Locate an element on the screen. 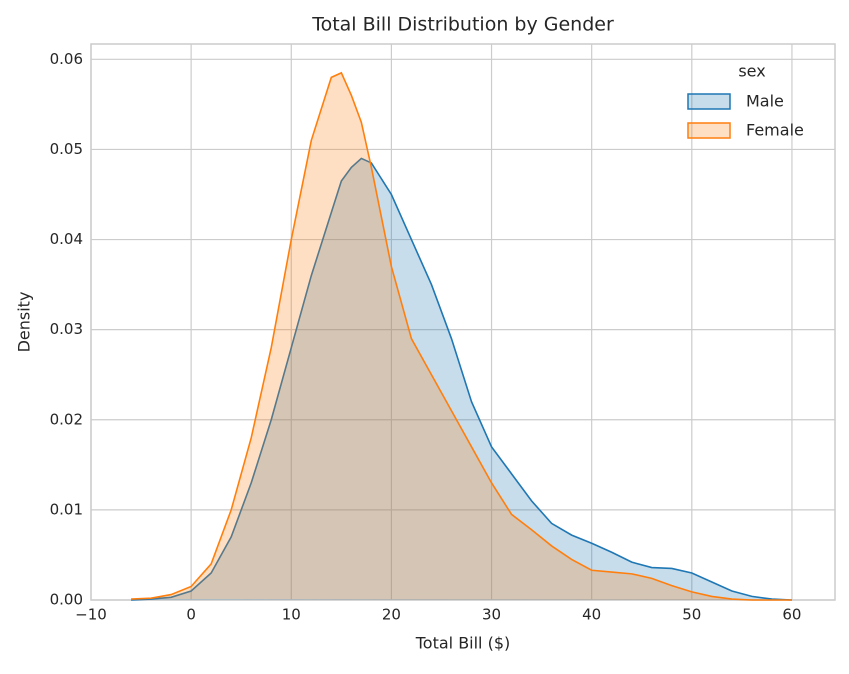  y-axis-label: Density is located at coordinates (24, 322).